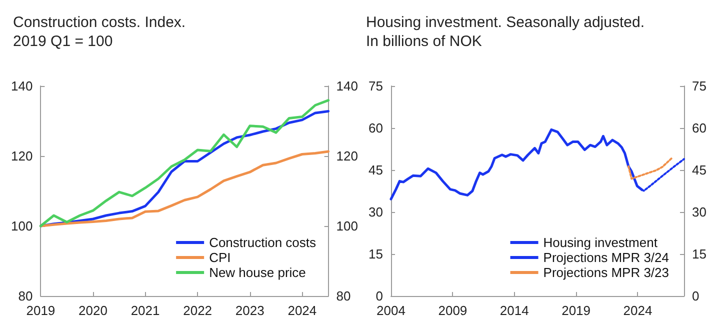 This screenshot has height=334, width=722. I want to click on y2-tick-label: 75, so click(699, 86).